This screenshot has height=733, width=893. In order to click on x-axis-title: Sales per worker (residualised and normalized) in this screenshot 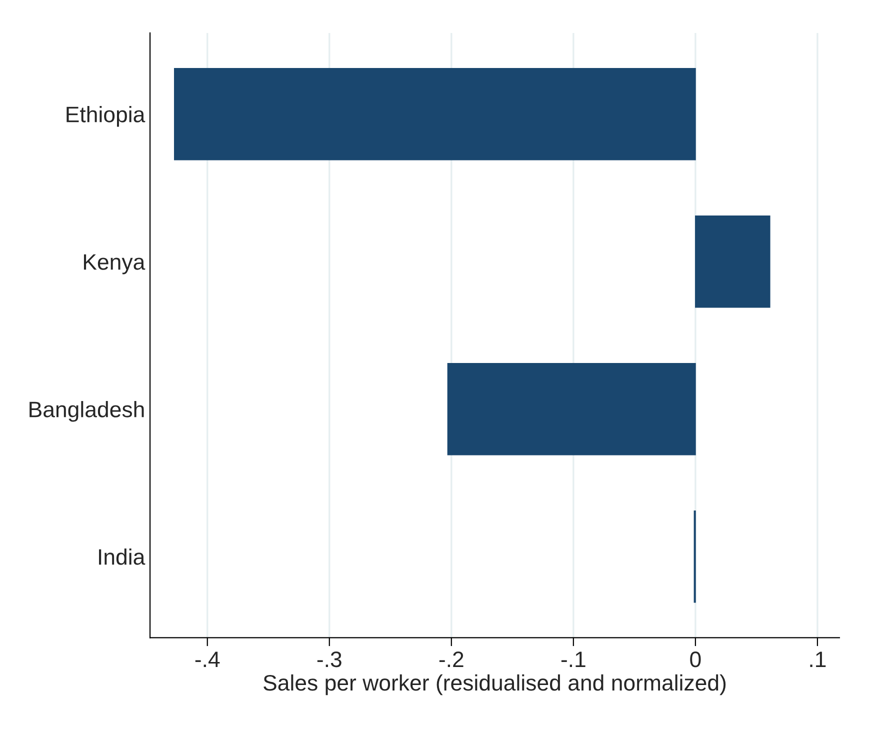, I will do `click(495, 685)`.